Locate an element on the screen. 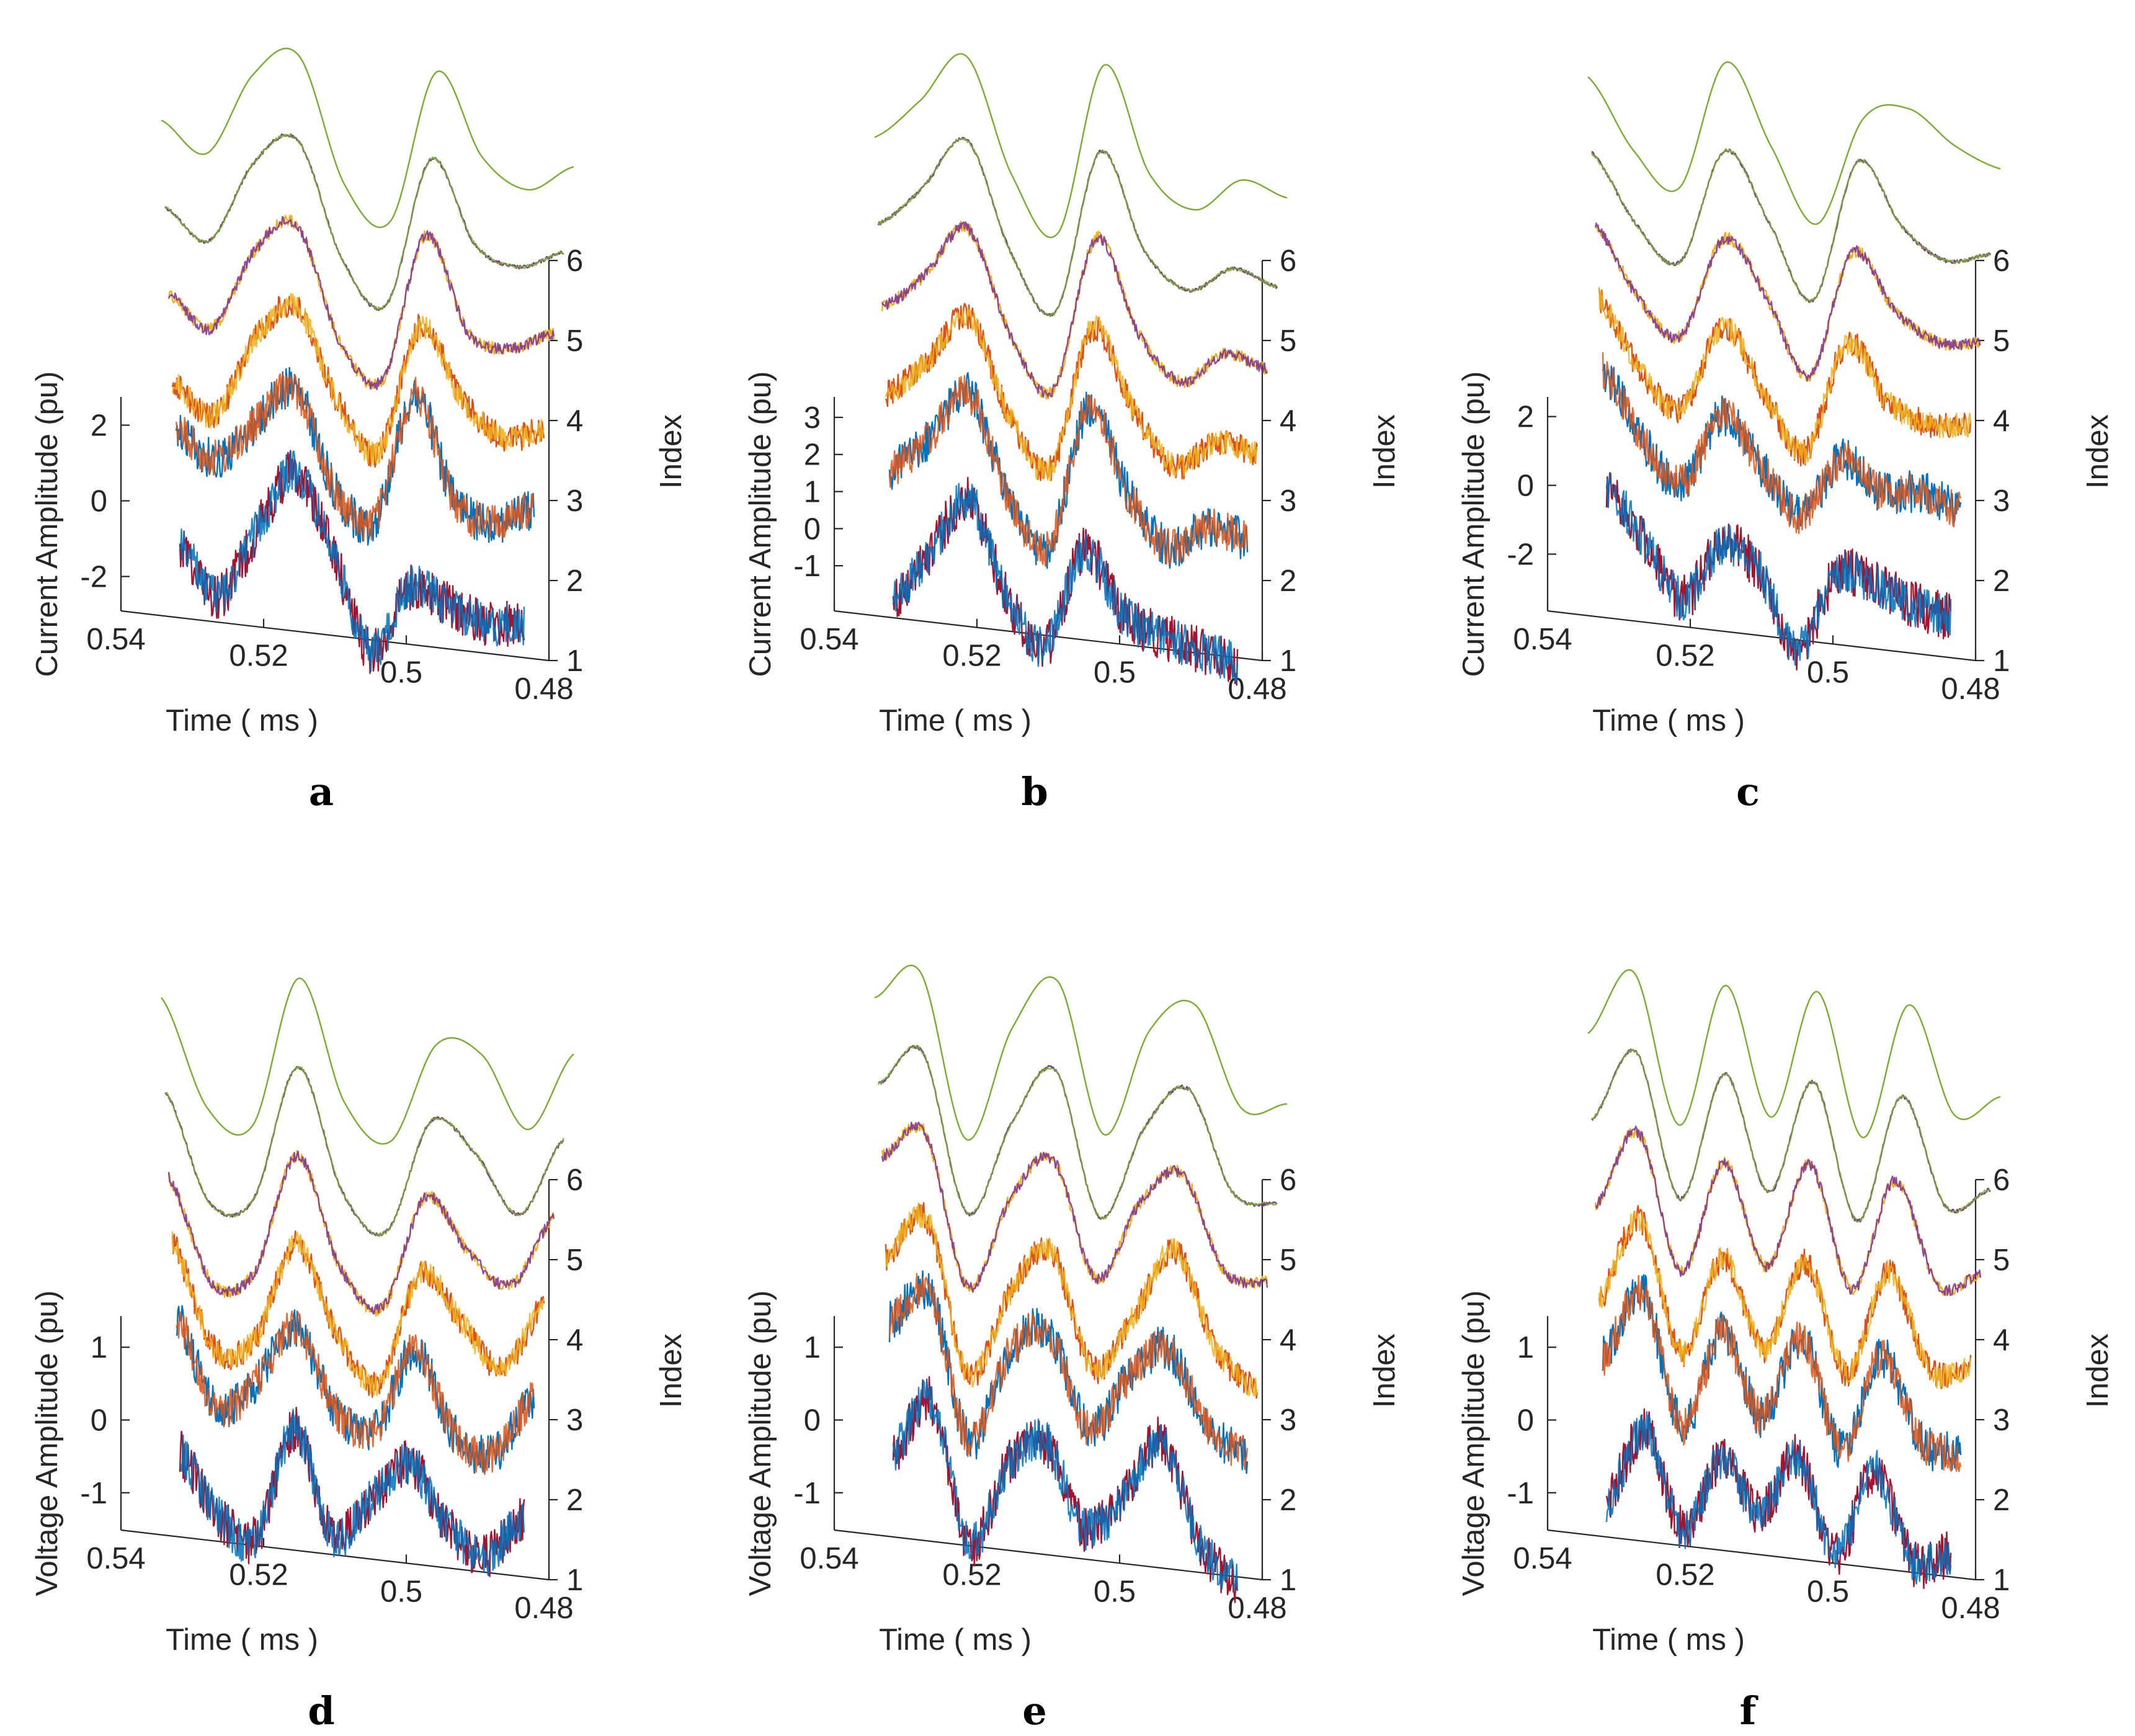 This screenshot has height=1736, width=2135. y-tick-label: -2 is located at coordinates (93, 577).